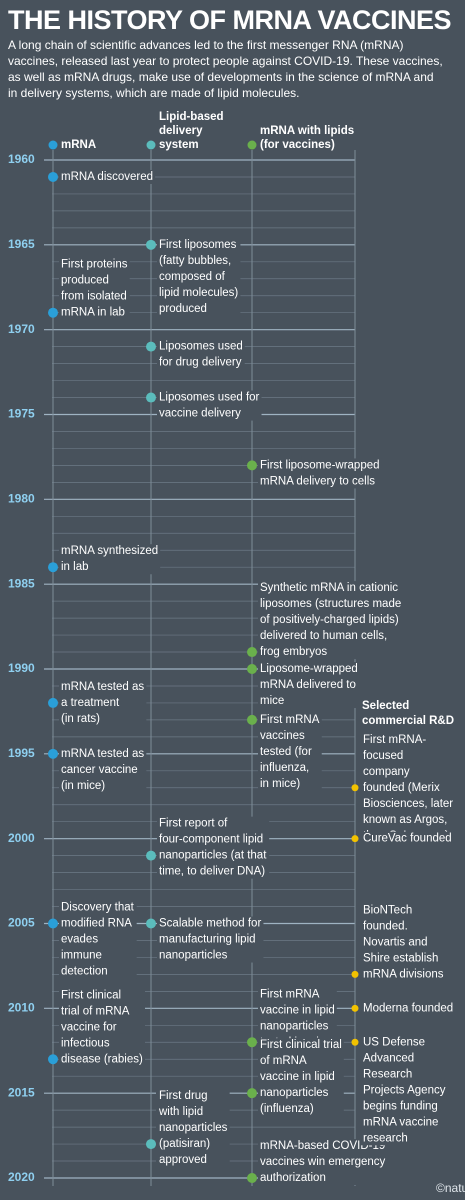 The height and width of the screenshot is (1200, 465). Describe the element at coordinates (21, 329) in the screenshot. I see `year-label: 1970` at that location.